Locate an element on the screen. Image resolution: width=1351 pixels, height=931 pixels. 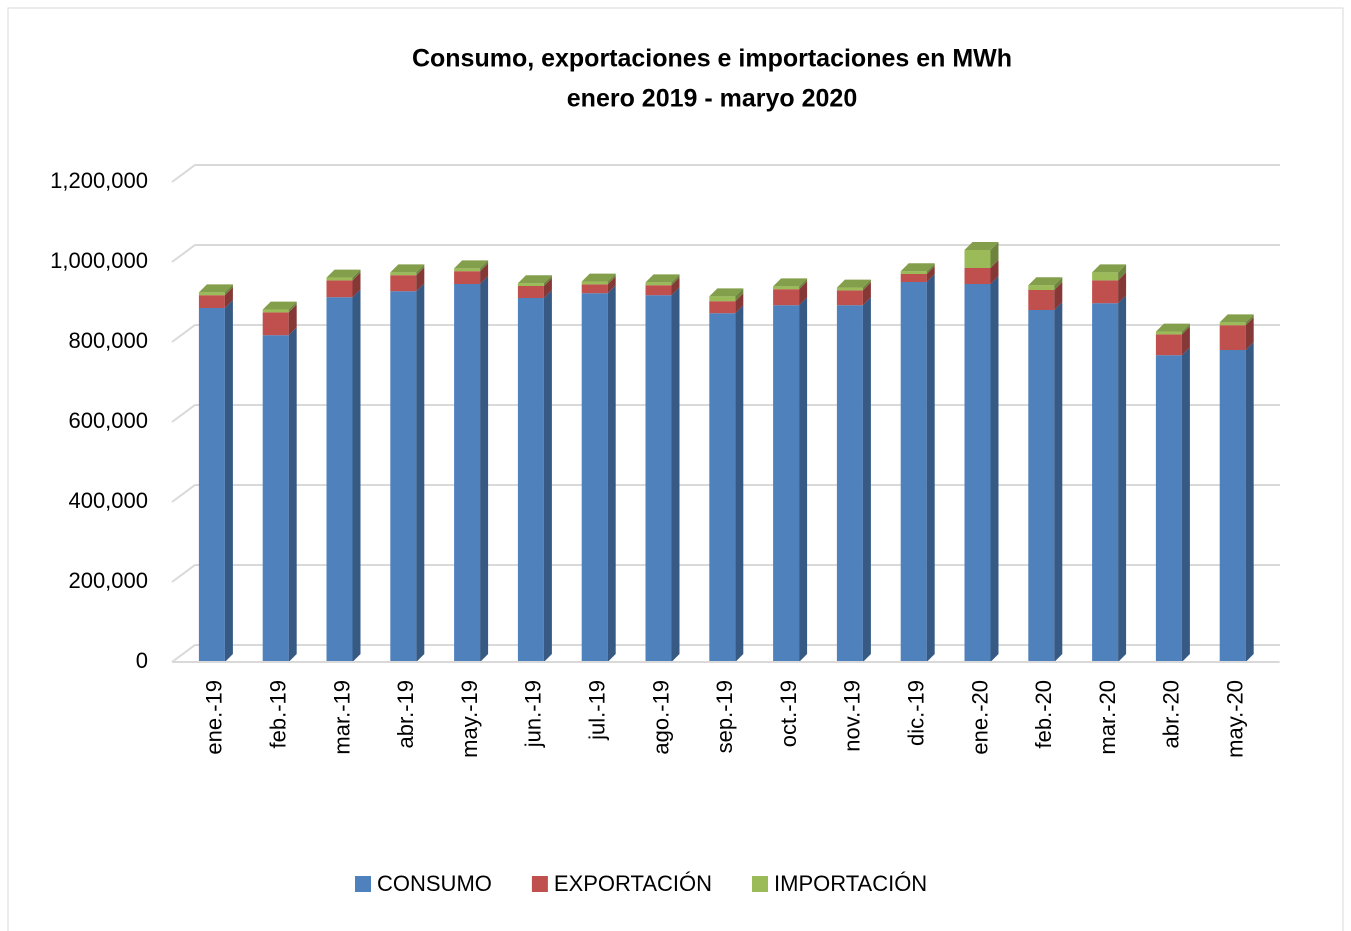
x-tick-label: ene.-19 is located at coordinates (214, 717).